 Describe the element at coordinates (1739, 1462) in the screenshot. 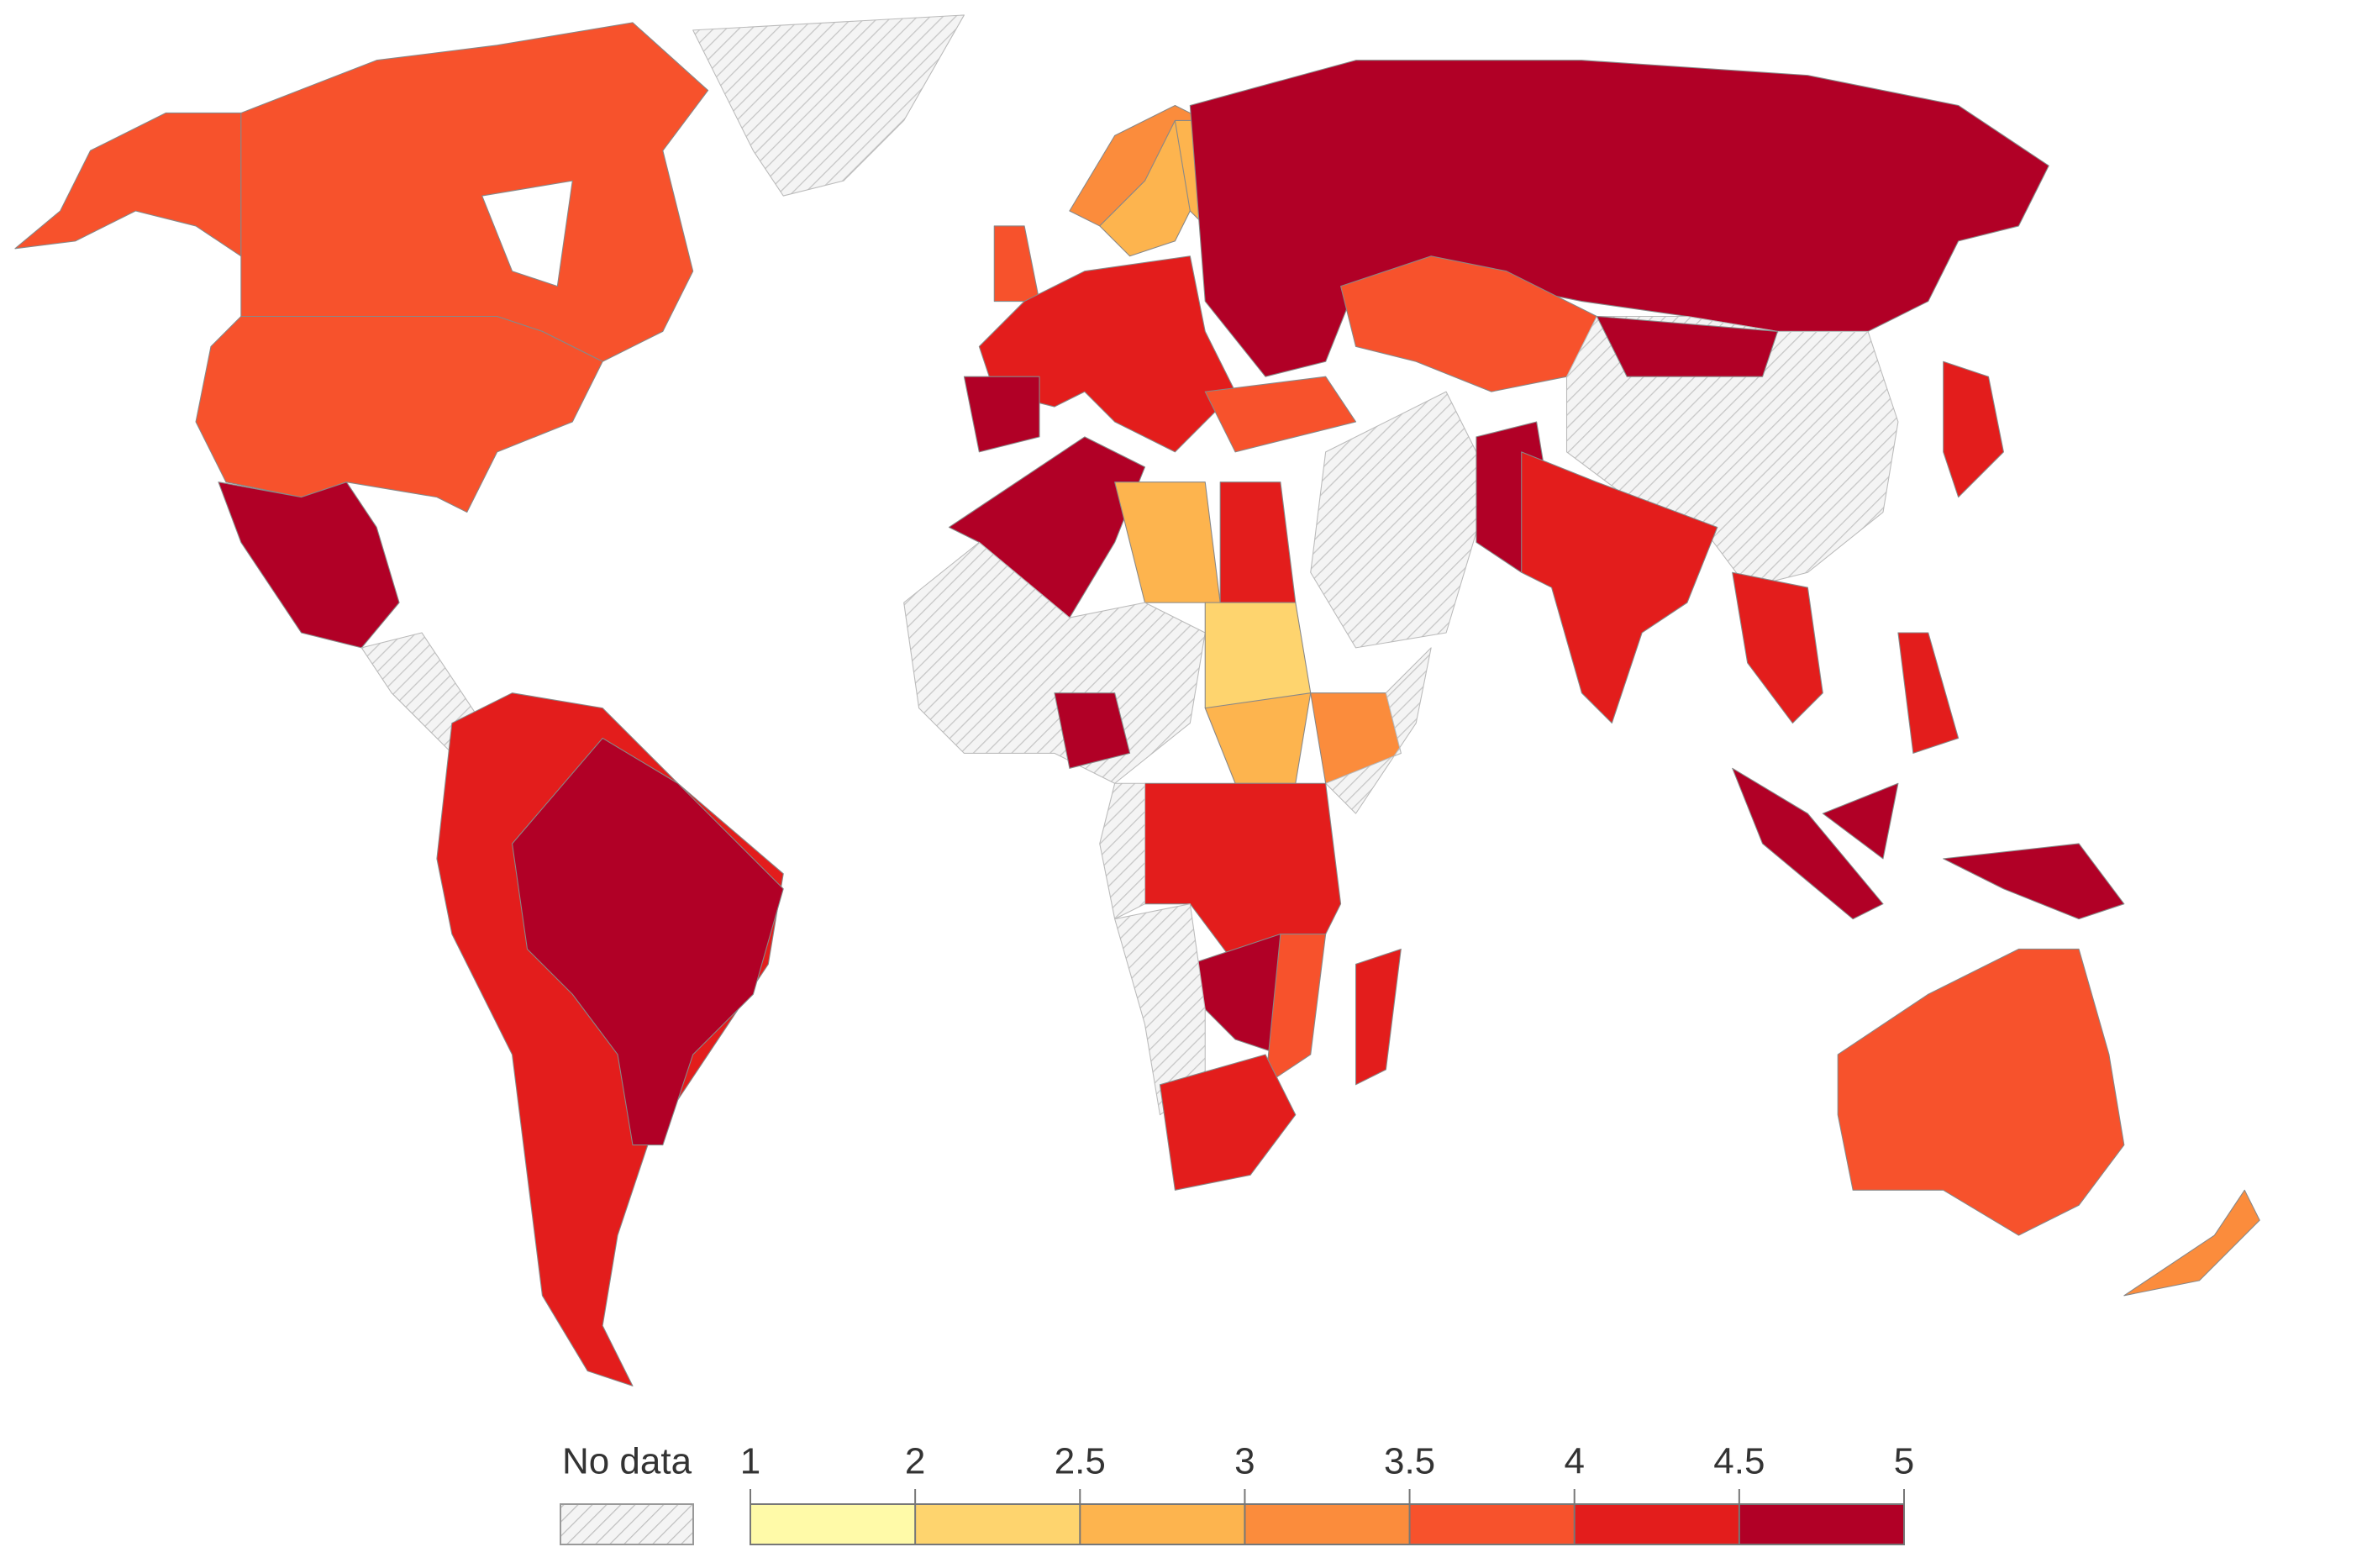

I see `legend-tick-label: 4.5` at that location.